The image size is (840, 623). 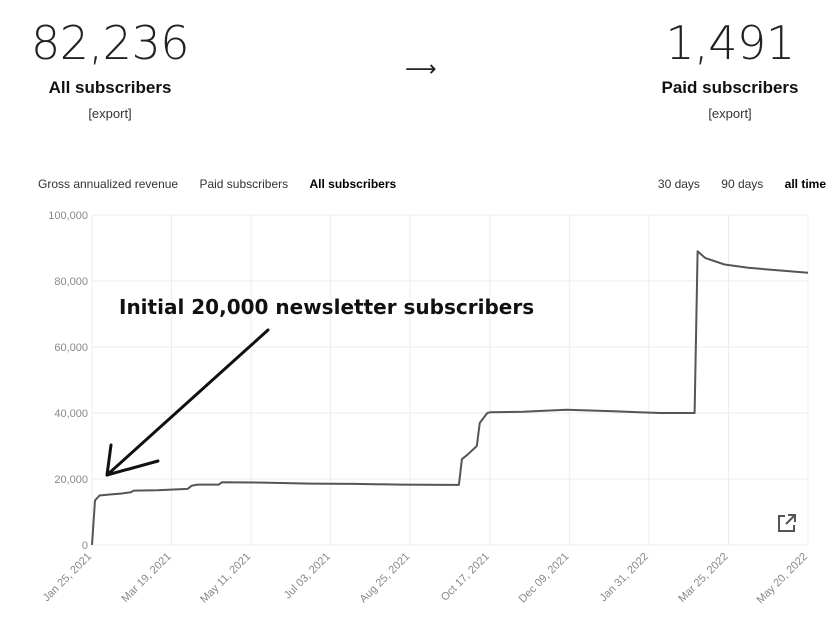 What do you see at coordinates (187, 402) in the screenshot?
I see `annotation-arrow` at bounding box center [187, 402].